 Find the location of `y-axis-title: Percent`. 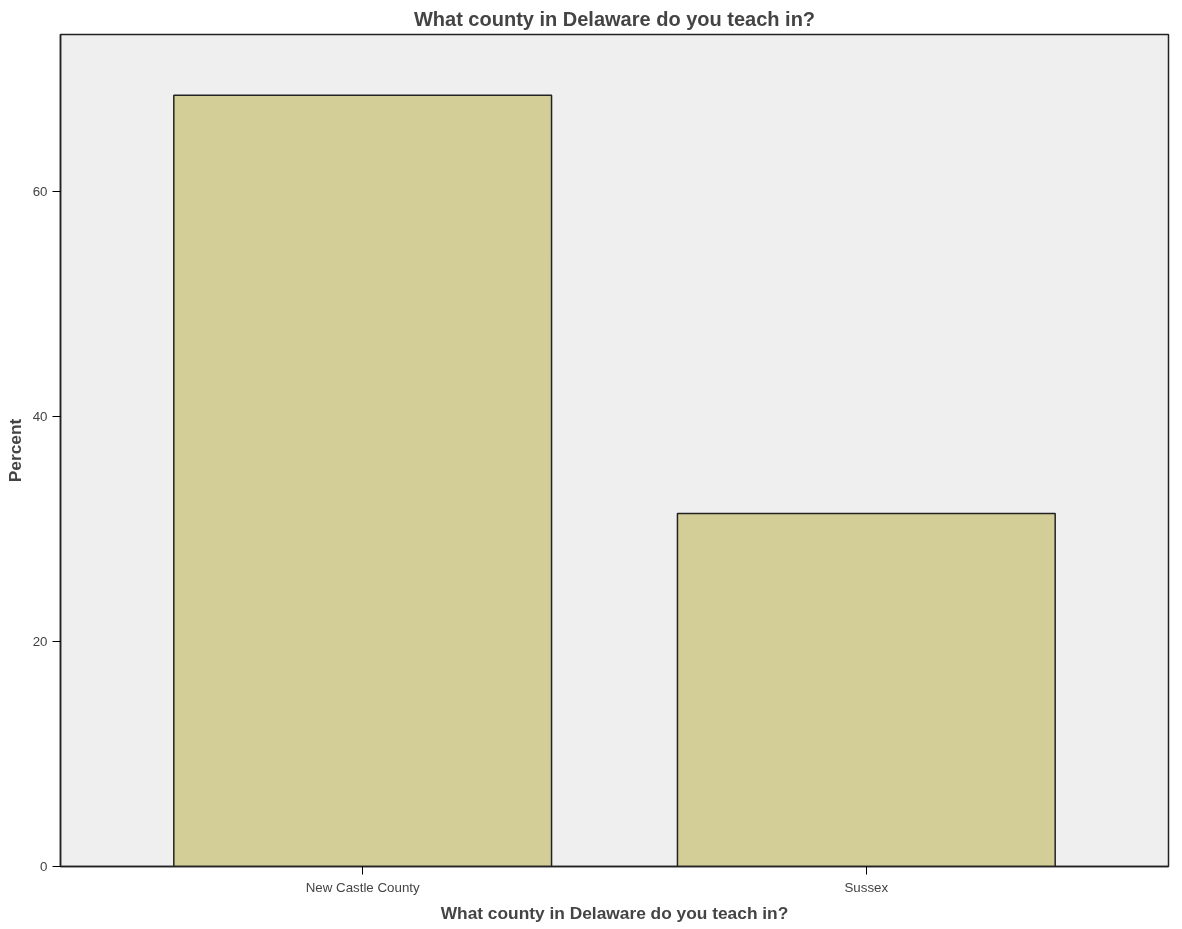

y-axis-title: Percent is located at coordinates (14, 450).